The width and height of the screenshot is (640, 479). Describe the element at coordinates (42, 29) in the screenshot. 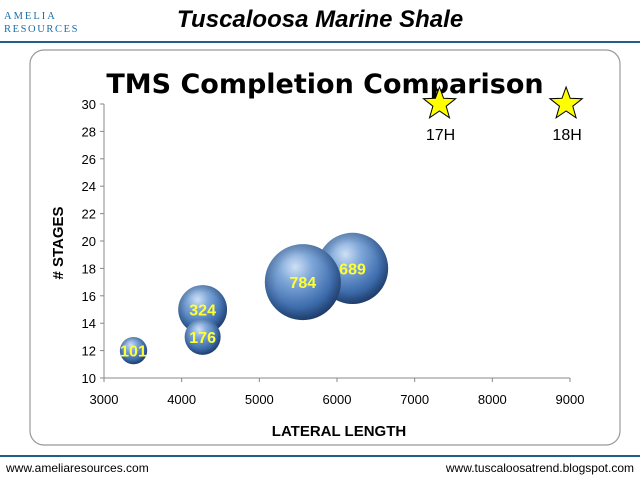

I see `logo-text-bottom: RESOURCES` at that location.